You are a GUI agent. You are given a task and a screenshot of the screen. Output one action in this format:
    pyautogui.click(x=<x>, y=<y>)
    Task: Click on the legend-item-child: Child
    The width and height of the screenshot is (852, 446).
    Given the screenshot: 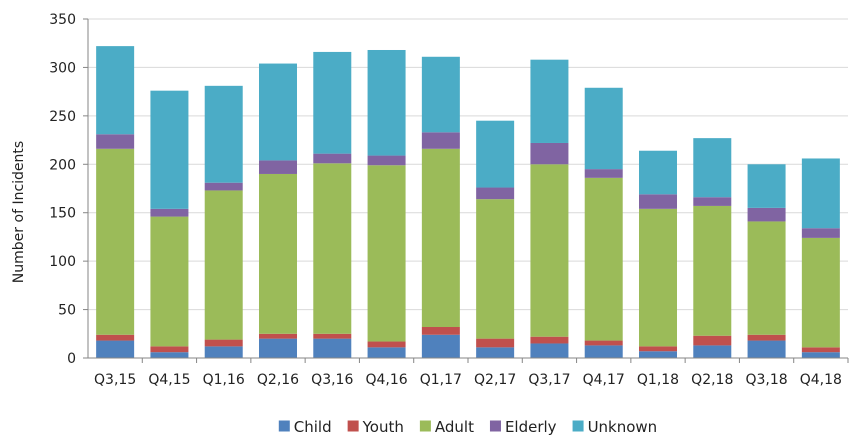 What is the action you would take?
    pyautogui.click(x=305, y=427)
    